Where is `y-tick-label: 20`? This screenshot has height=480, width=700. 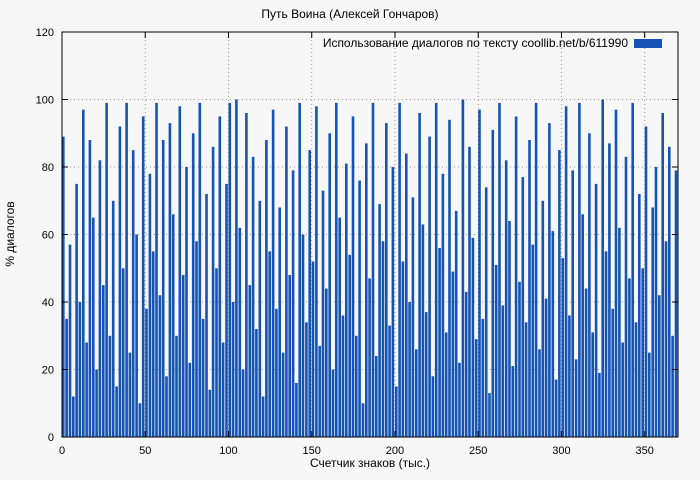
y-tick-label: 20 is located at coordinates (48, 371).